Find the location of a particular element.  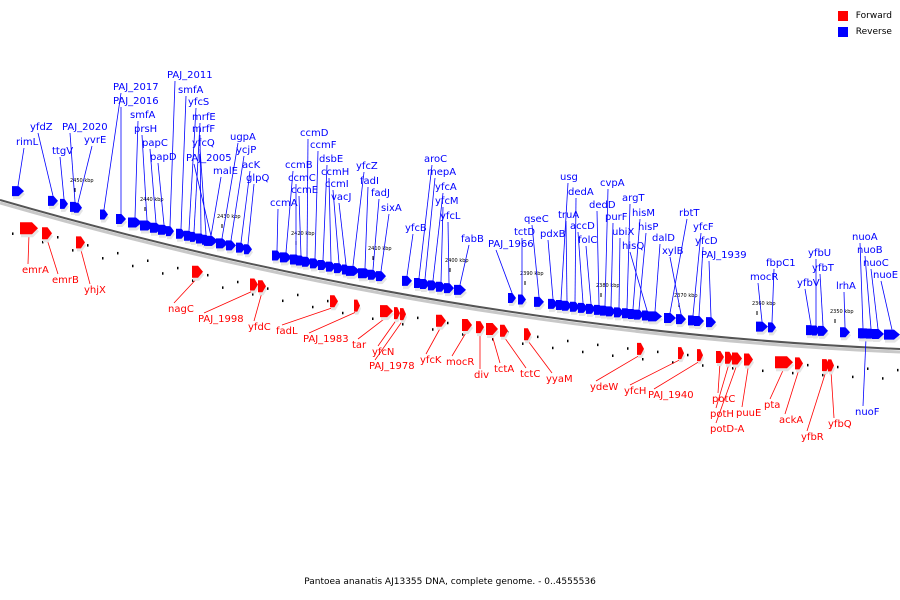

gene-yfcn-9-leader is located at coordinates (387, 332).